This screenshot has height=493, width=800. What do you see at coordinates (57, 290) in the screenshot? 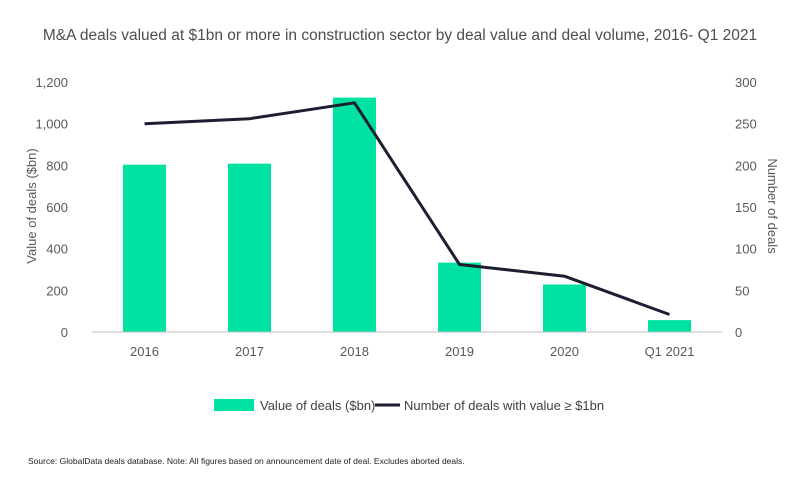
I see `y-tick-label-left: 200` at bounding box center [57, 290].